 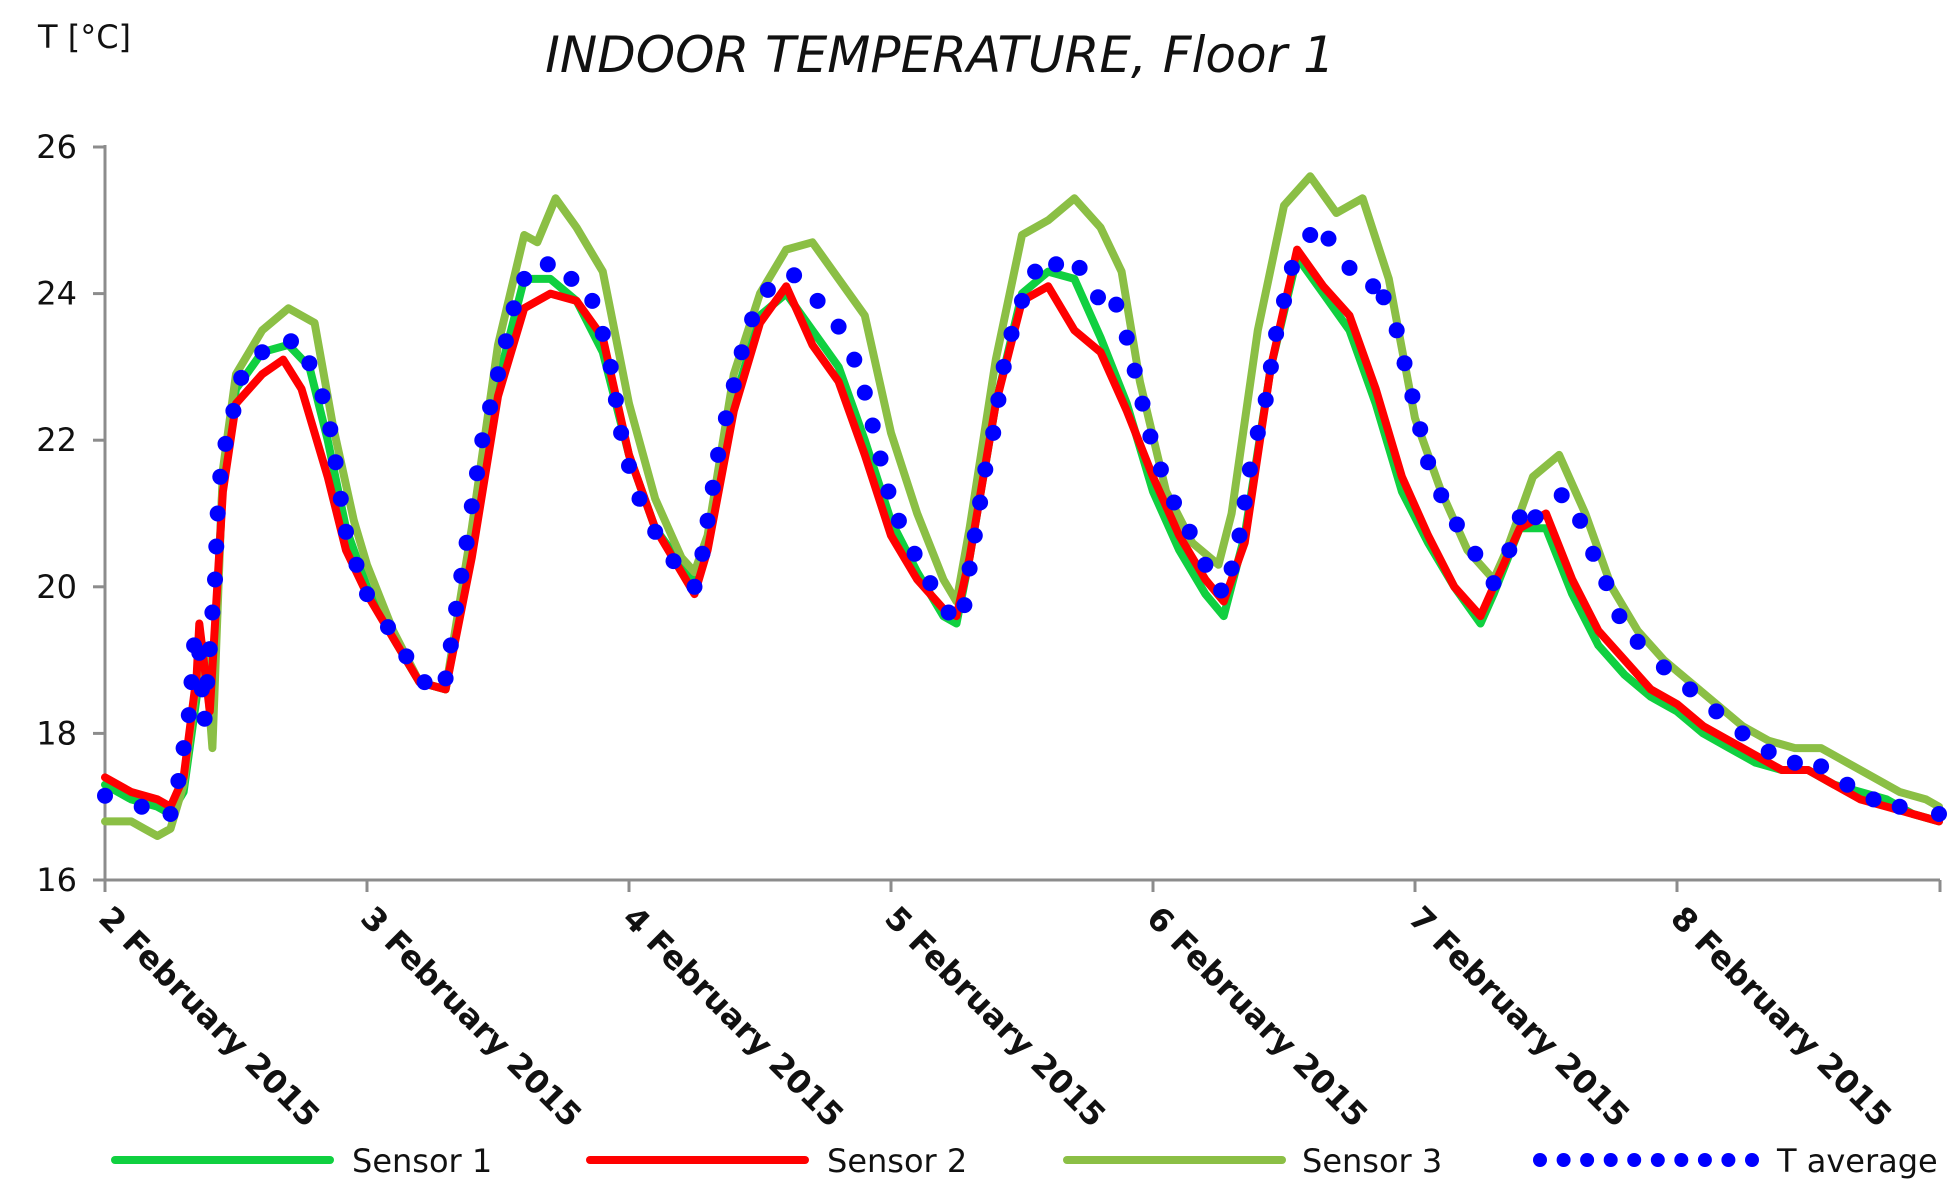 What do you see at coordinates (733, 1017) in the screenshot?
I see `x-tick-label: 4 February 2015` at bounding box center [733, 1017].